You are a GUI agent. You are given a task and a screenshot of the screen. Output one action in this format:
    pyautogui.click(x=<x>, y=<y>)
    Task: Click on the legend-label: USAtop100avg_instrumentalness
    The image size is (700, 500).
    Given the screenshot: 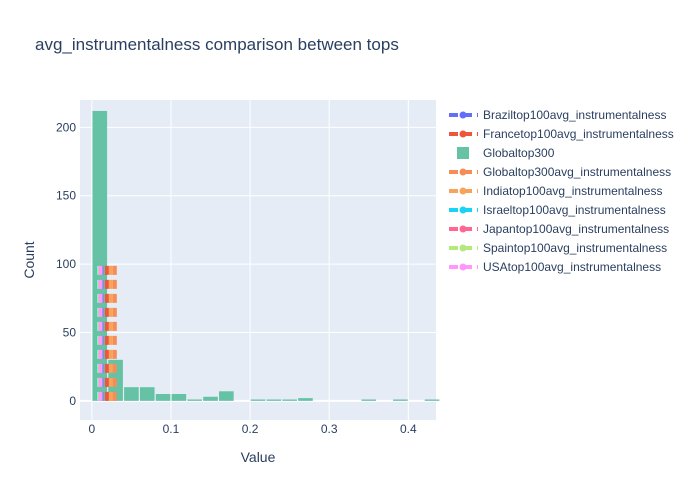 What is the action you would take?
    pyautogui.click(x=572, y=267)
    